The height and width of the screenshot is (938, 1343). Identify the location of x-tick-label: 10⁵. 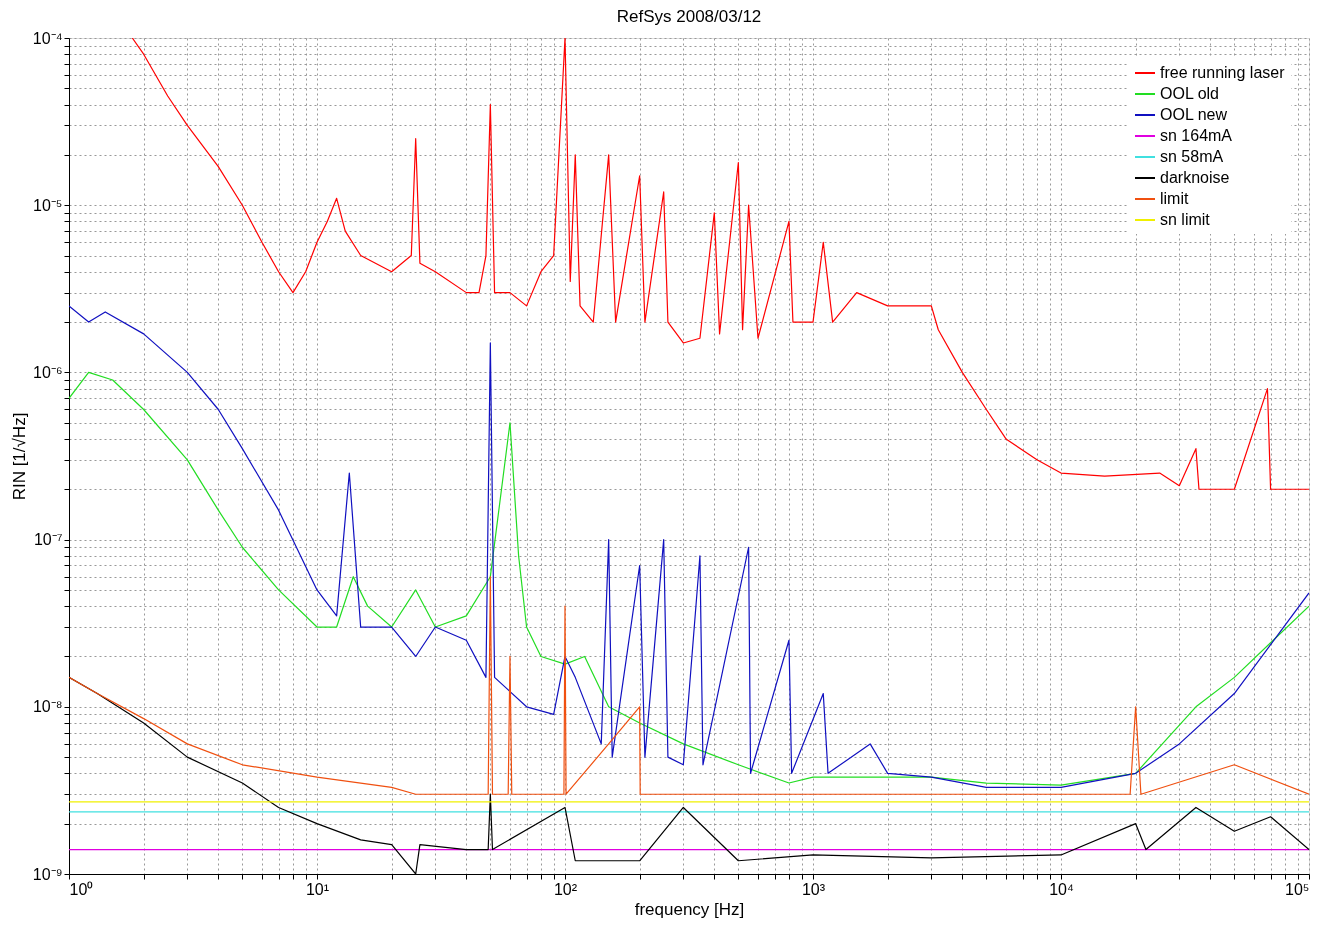
(1297, 889).